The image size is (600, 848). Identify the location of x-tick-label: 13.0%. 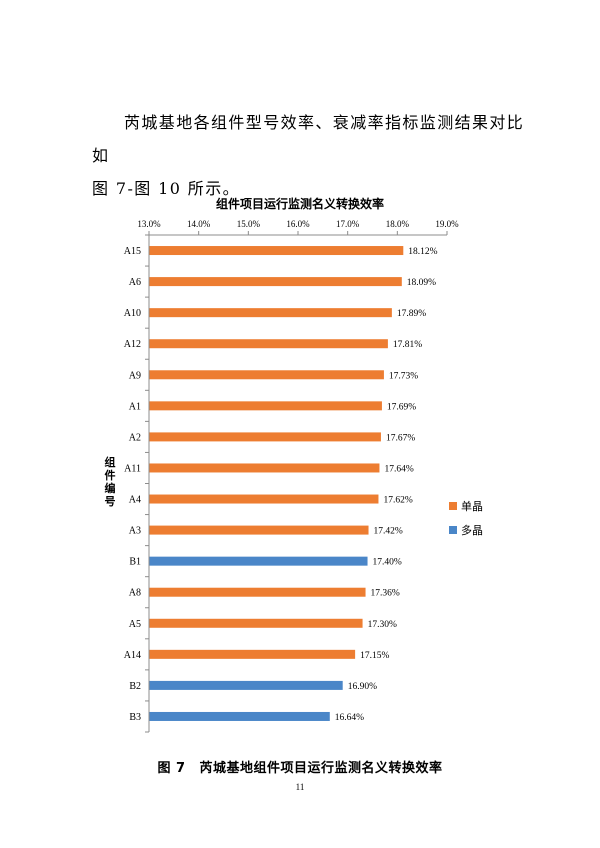
(149, 224).